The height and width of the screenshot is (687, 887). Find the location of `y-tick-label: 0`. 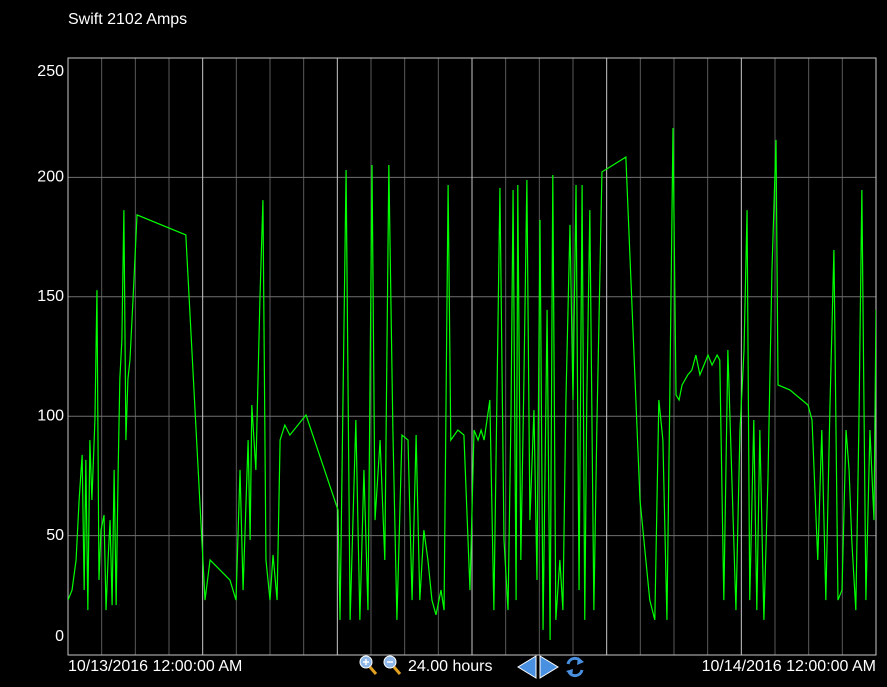

y-tick-label: 0 is located at coordinates (59, 636).